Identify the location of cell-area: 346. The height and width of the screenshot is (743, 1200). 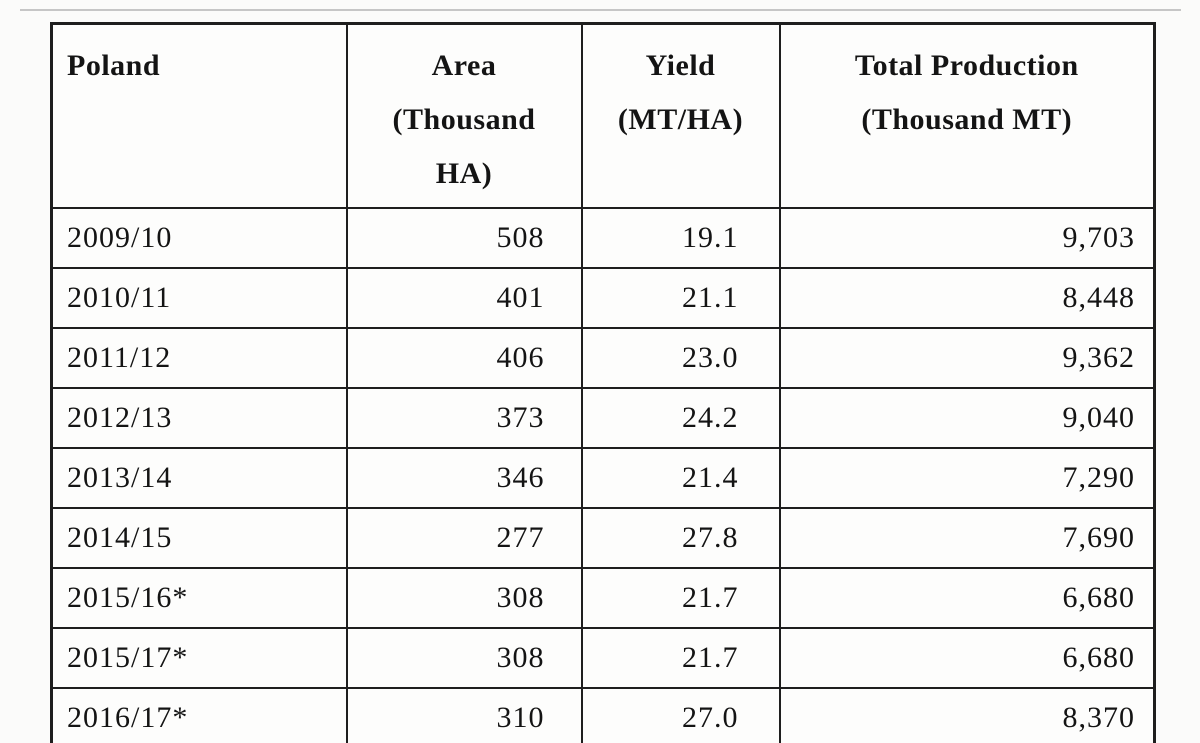
(464, 478).